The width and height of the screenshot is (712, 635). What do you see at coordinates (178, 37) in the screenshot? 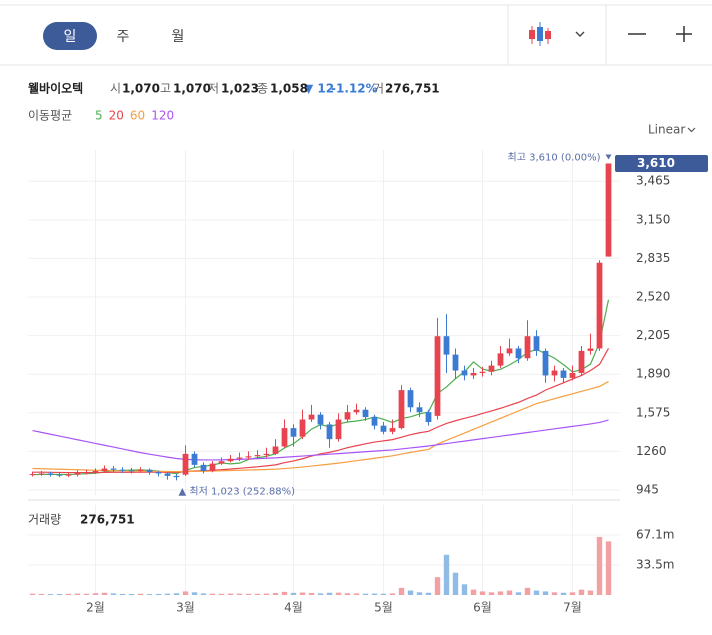
I see `tab: 월` at bounding box center [178, 37].